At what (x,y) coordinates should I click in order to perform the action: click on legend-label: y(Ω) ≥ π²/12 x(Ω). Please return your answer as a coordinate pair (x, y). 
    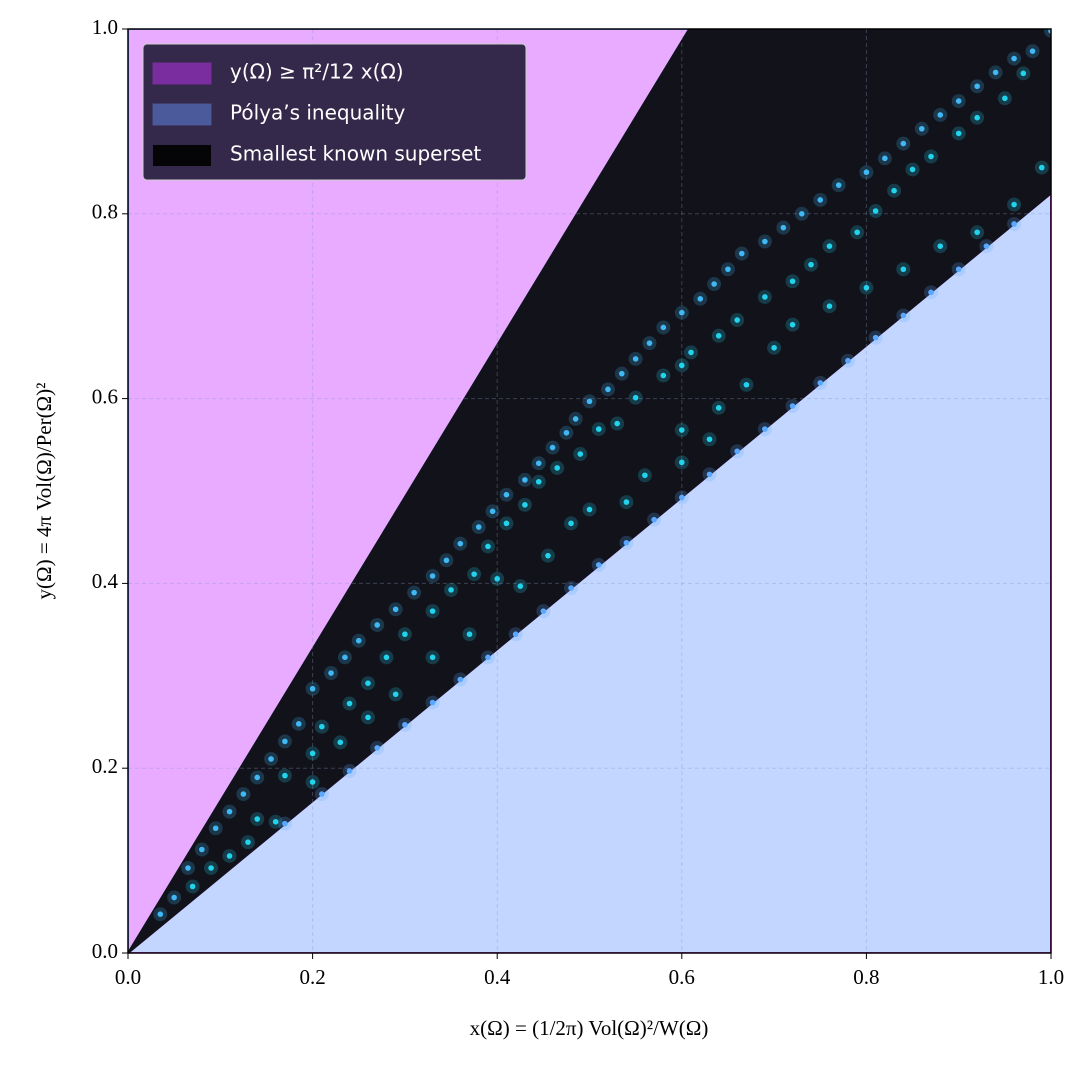
    Looking at the image, I should click on (317, 72).